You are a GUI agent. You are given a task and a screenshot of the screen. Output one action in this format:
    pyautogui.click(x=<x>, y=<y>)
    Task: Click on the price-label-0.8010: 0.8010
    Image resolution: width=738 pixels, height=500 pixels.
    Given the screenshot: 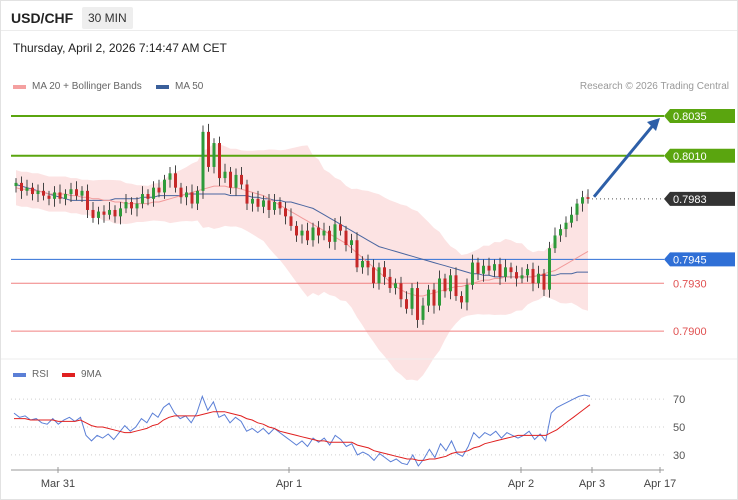 What is the action you would take?
    pyautogui.click(x=690, y=157)
    